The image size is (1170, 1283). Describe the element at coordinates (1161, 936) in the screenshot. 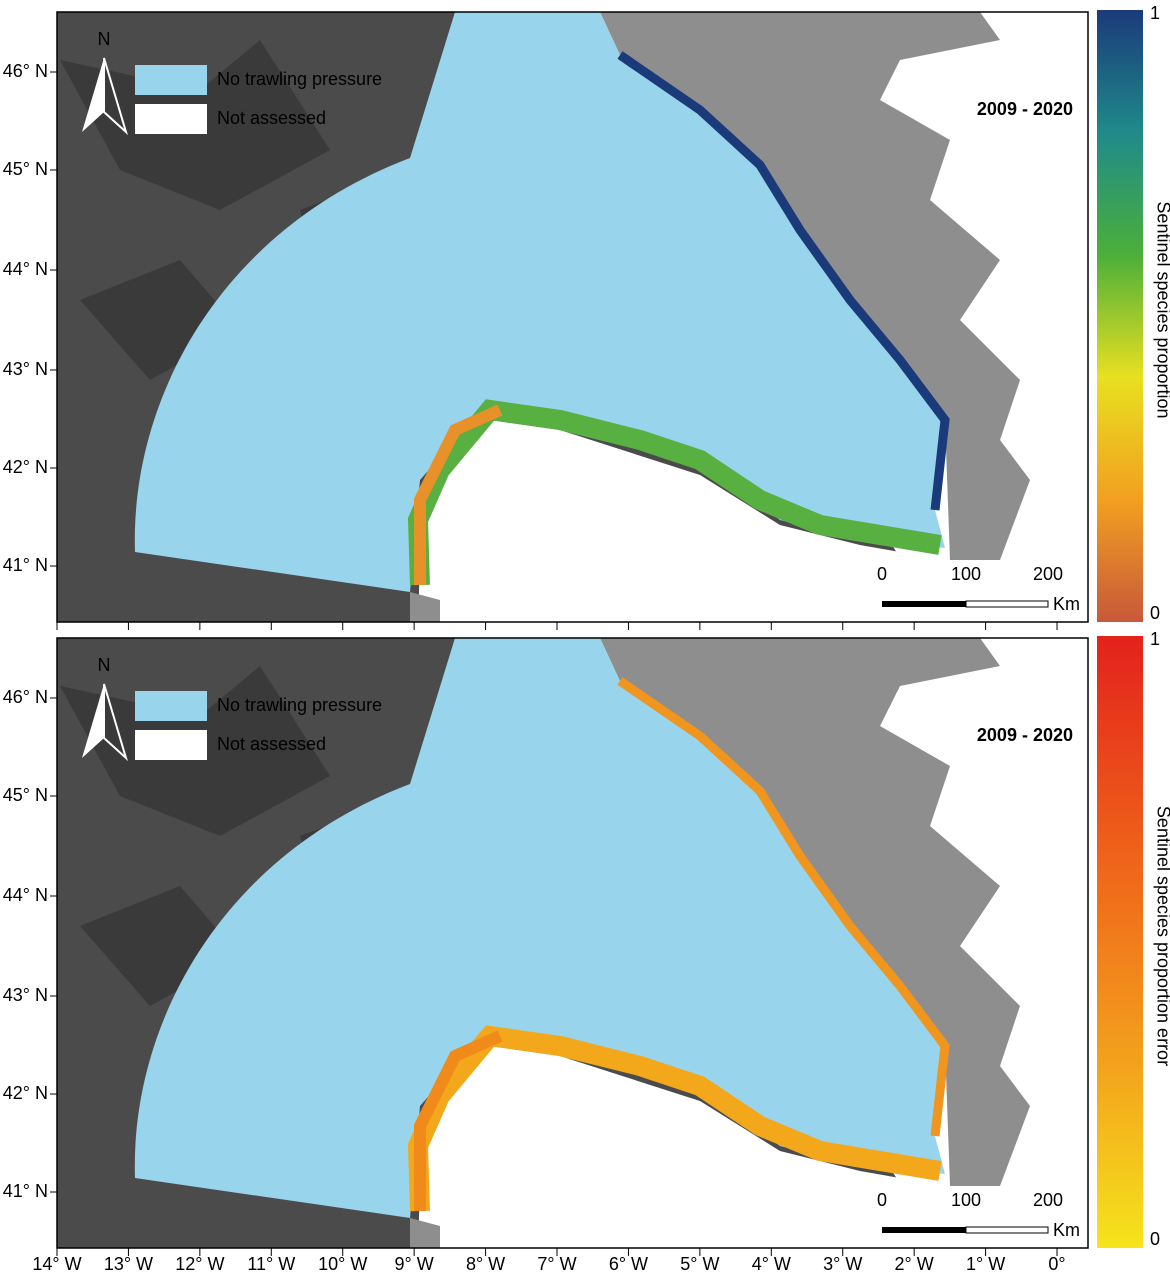

I see `colorbar-title: Sentinel species proportion error` at that location.